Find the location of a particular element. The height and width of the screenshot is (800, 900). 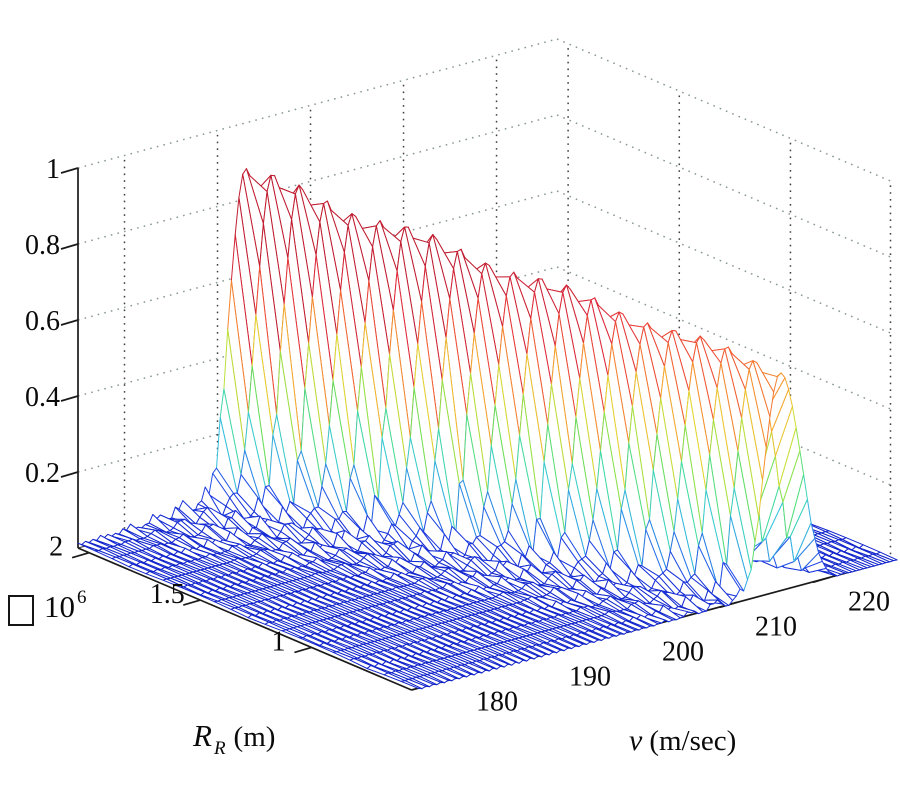

missing-glyph-box-icon is located at coordinates (21, 610).